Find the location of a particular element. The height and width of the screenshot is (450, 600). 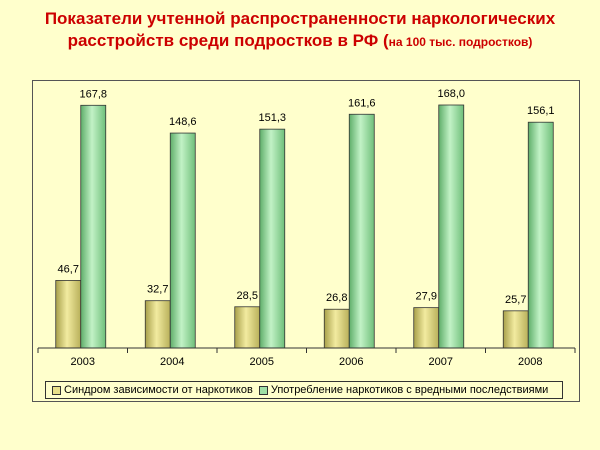

title-line-2-main: расстройств среди подростков в РФ ( is located at coordinates (228, 40).